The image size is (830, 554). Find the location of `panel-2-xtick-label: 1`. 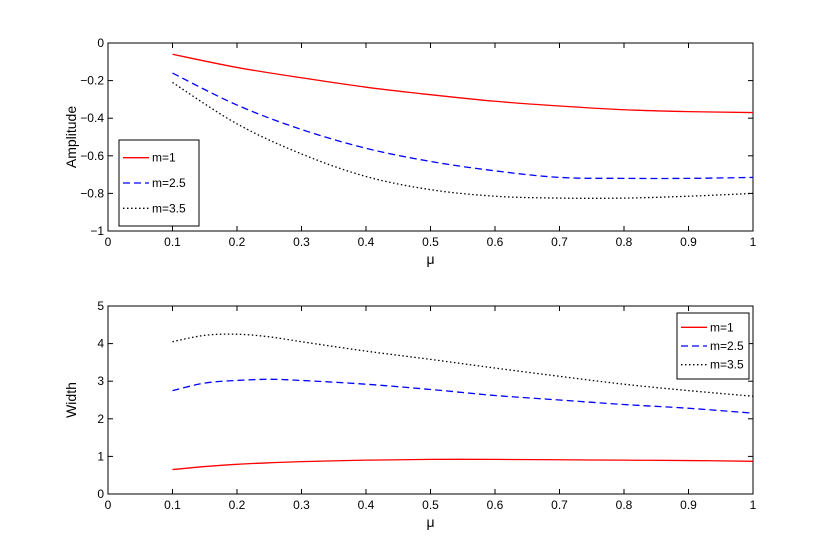

panel-2-xtick-label: 1 is located at coordinates (753, 505).